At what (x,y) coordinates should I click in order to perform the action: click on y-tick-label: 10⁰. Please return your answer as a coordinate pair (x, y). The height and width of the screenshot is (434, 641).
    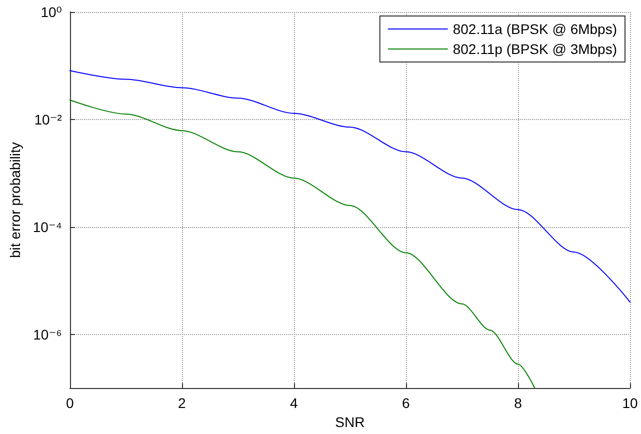
    Looking at the image, I should click on (51, 12).